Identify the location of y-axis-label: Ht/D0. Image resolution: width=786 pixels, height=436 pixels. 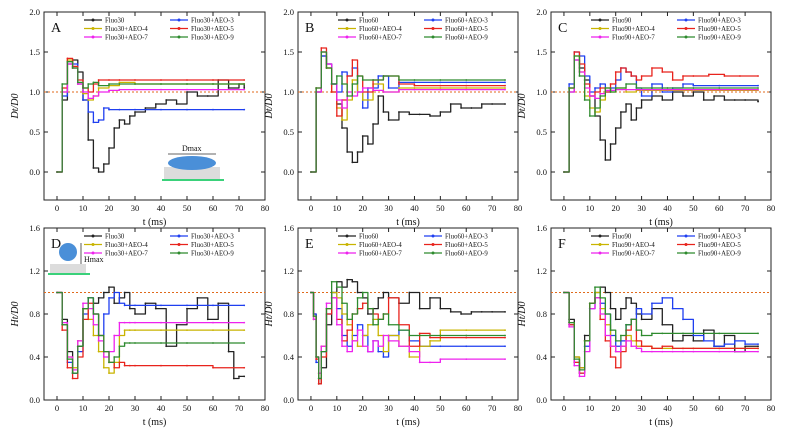
(15, 315).